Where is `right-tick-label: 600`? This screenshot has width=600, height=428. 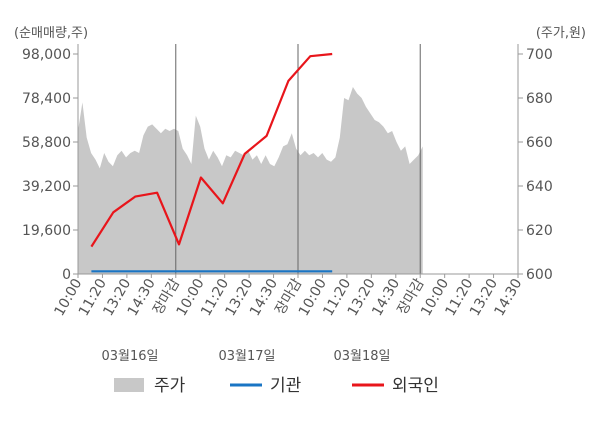 right-tick-label: 600 is located at coordinates (539, 275).